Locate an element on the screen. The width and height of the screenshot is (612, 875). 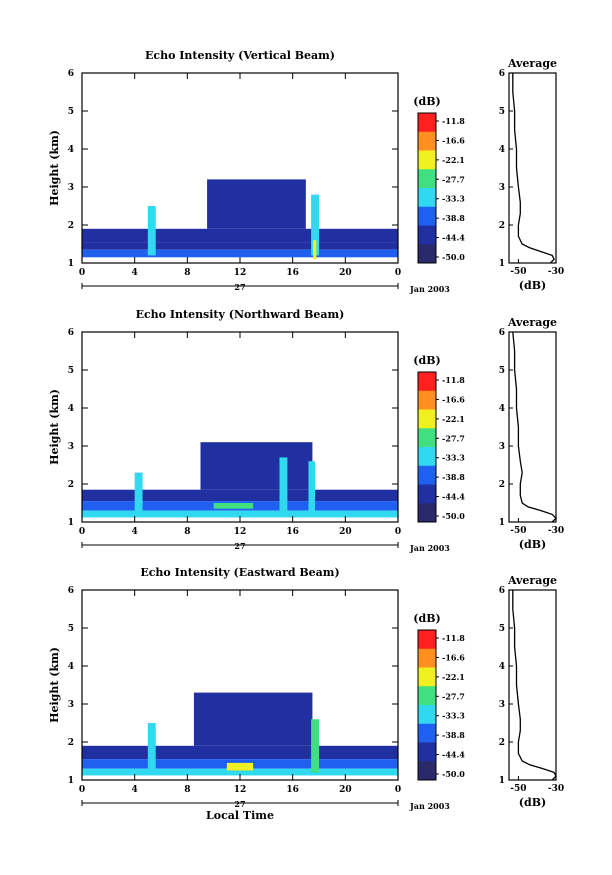
heatmap-cells is located at coordinates (240, 734).